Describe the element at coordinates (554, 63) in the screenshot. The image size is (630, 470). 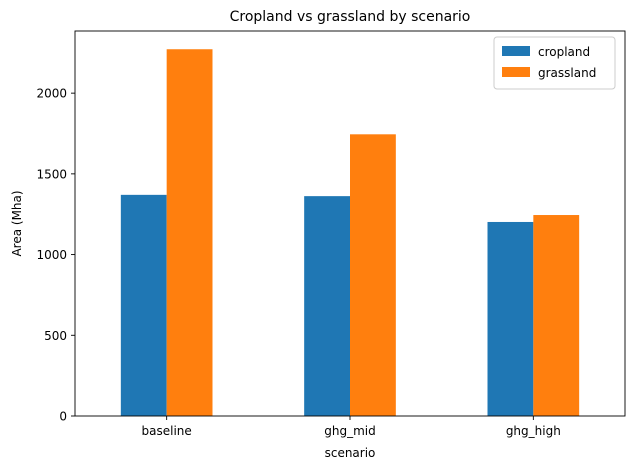
I see `legend: cropland grassland` at that location.